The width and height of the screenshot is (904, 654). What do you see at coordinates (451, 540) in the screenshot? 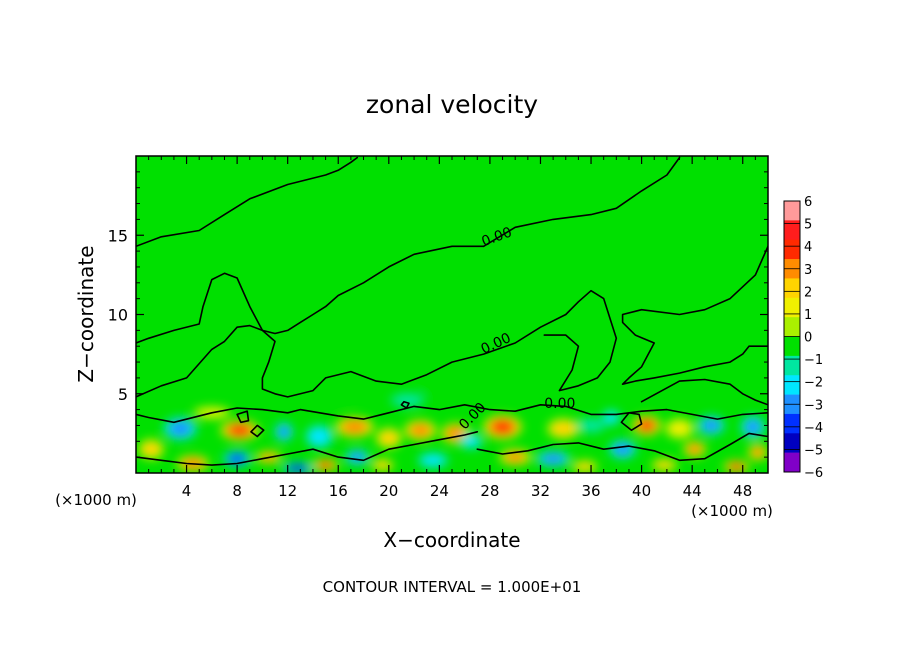
I see `x-axis-label: X−coordinate` at bounding box center [451, 540].